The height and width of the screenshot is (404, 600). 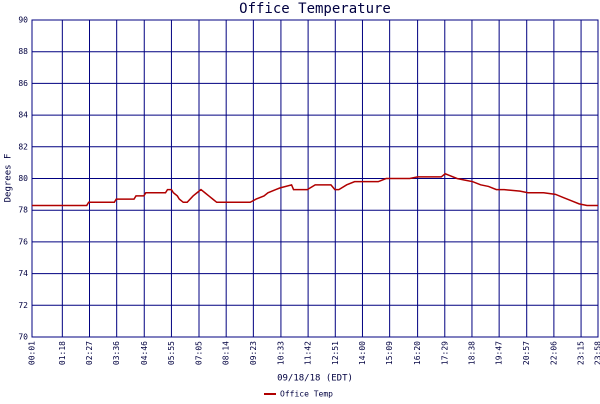 I want to click on x-tick-label: 01:18, so click(x=62, y=353).